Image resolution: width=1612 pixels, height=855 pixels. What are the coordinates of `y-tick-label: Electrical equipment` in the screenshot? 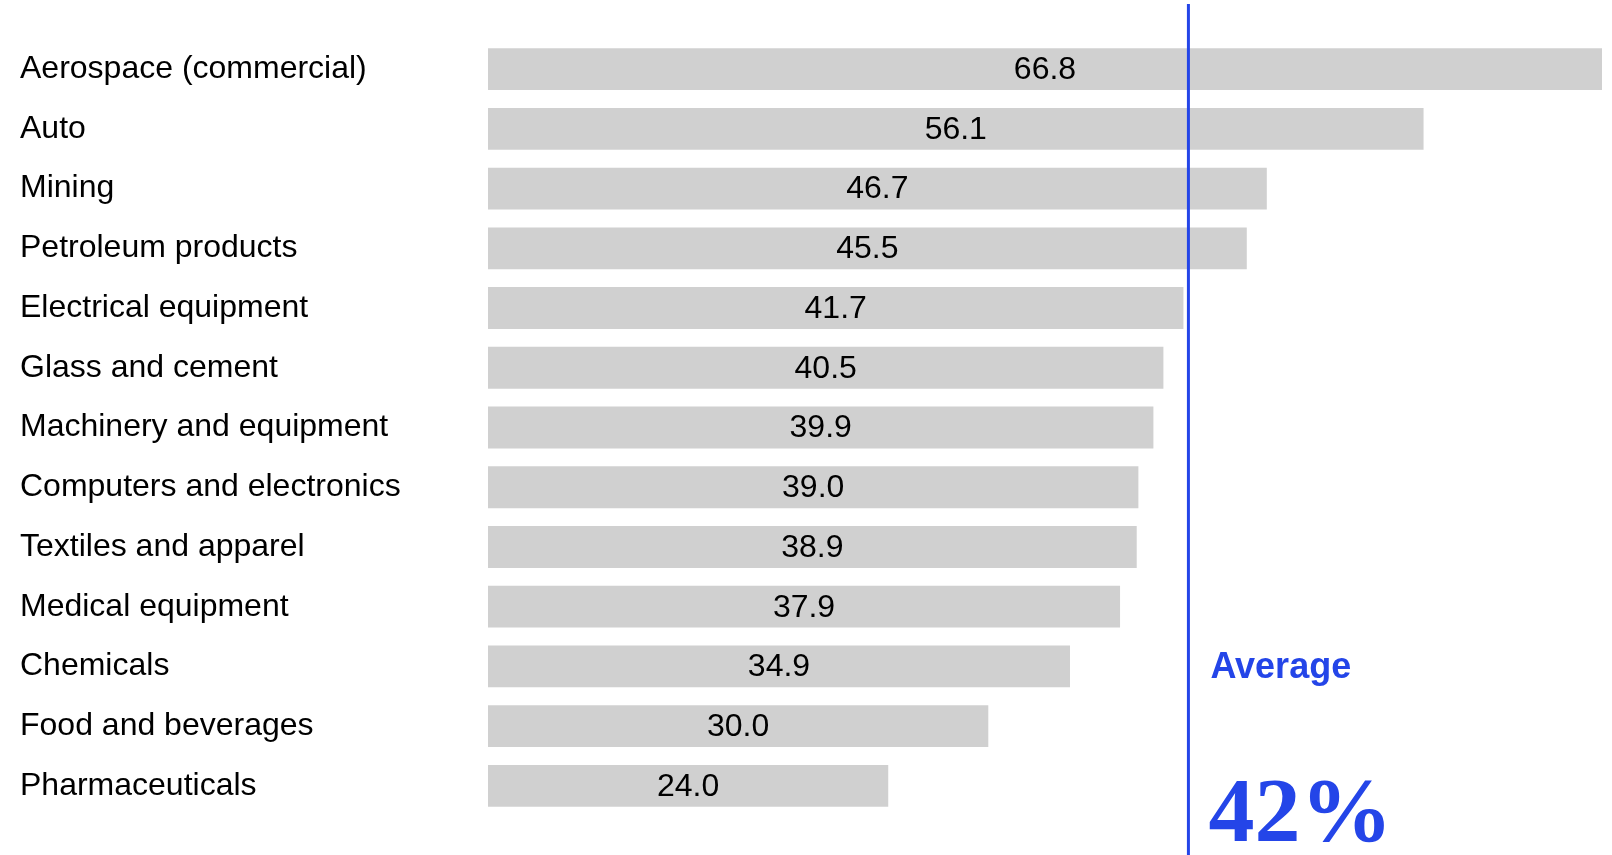 It's located at (164, 305).